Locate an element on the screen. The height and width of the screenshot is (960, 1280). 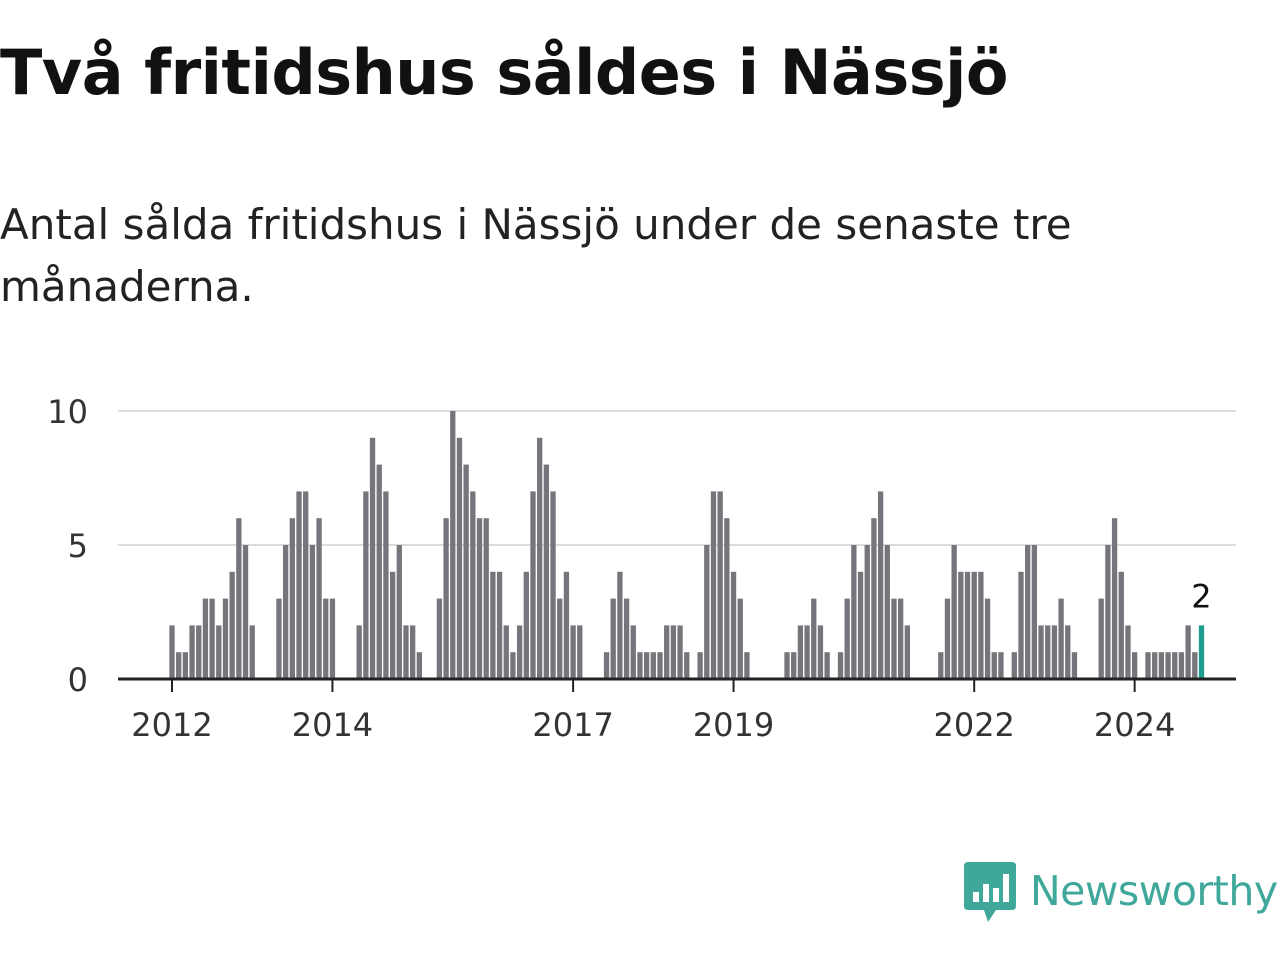
x-tick-label: 2024 is located at coordinates (1134, 725).